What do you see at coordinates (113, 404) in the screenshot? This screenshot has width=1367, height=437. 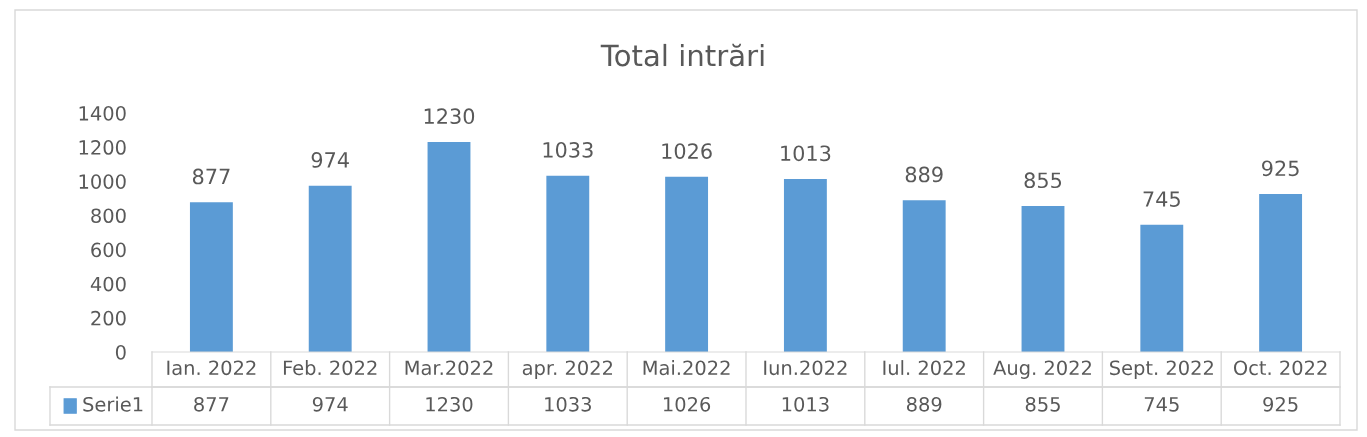 I see `legend-label: Serie1` at bounding box center [113, 404].